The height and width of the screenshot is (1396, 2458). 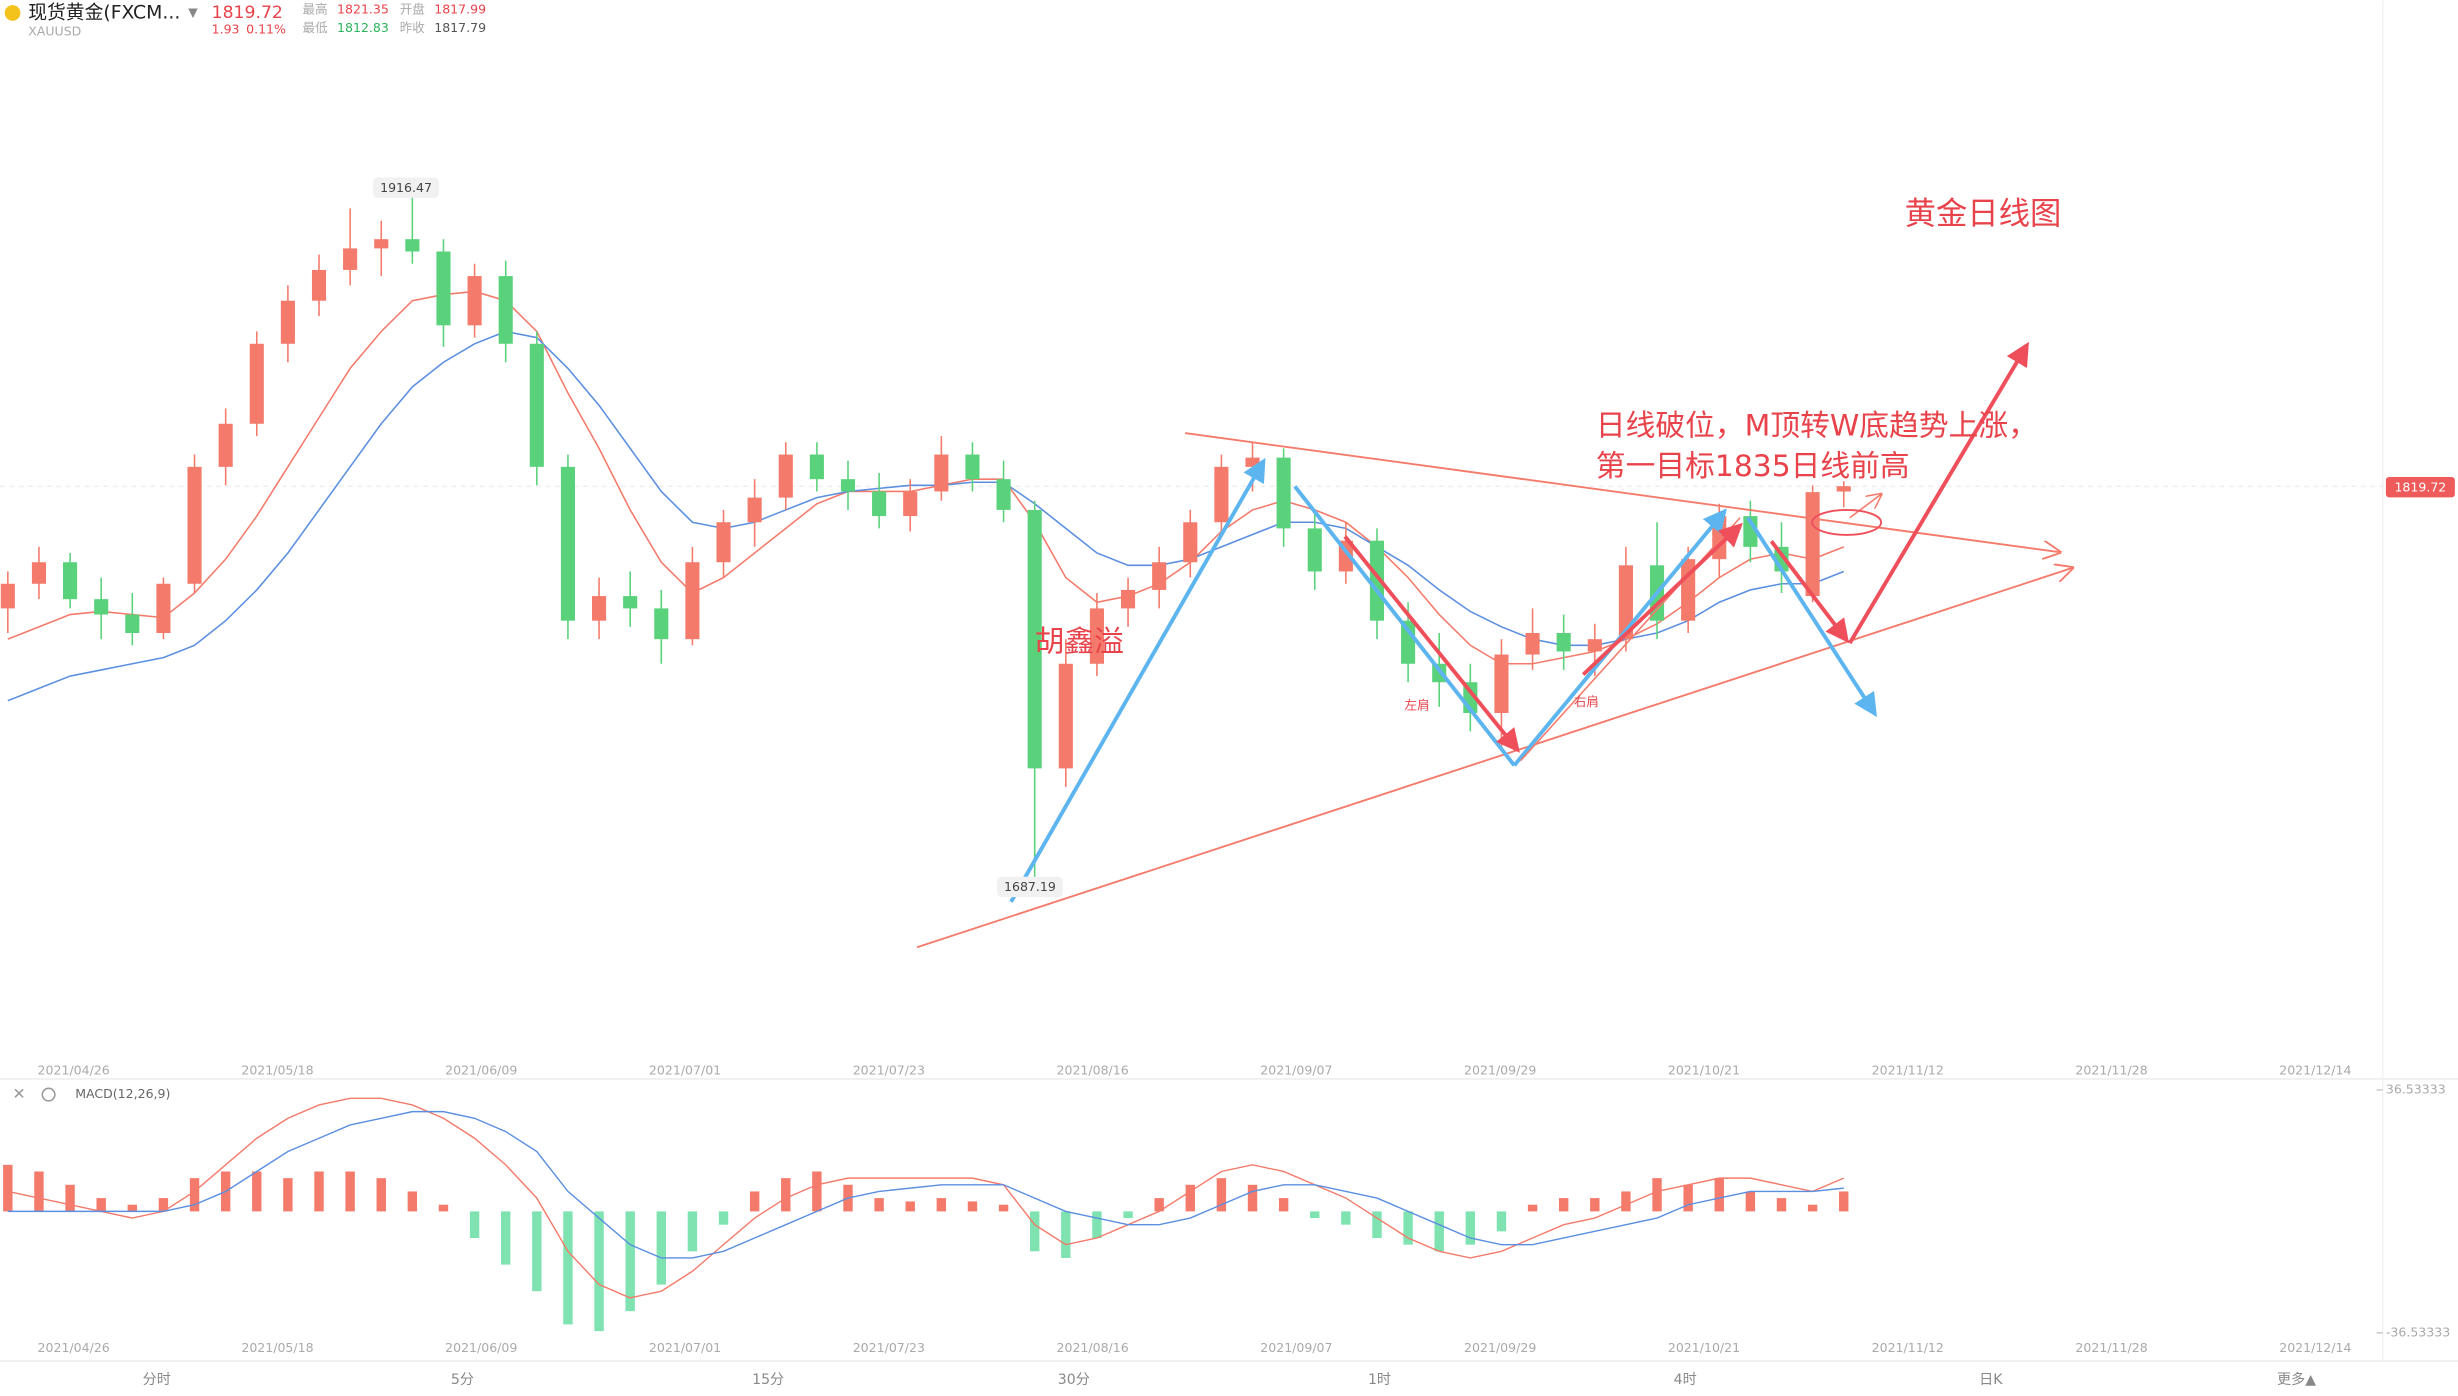 I want to click on x-tick-label: 2021/12/14, so click(x=2315, y=1070).